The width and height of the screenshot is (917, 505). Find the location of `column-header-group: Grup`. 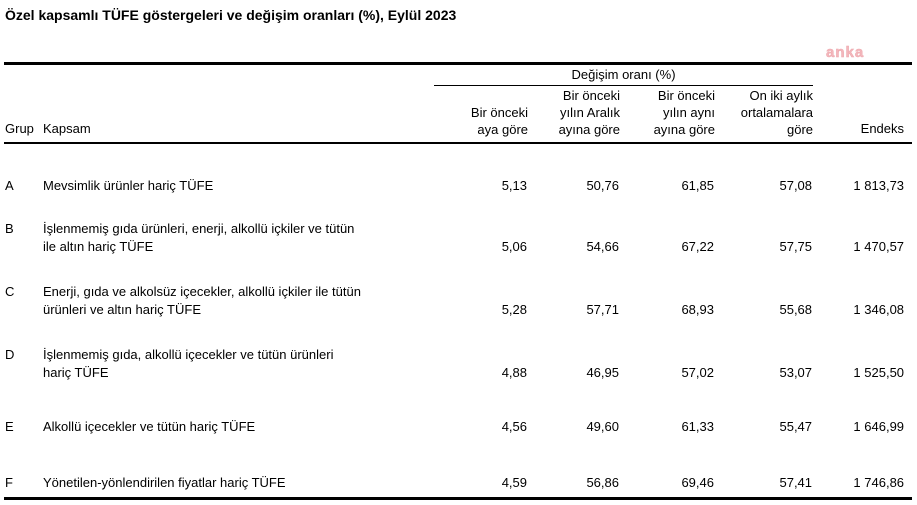

column-header-group: Grup is located at coordinates (23, 103).